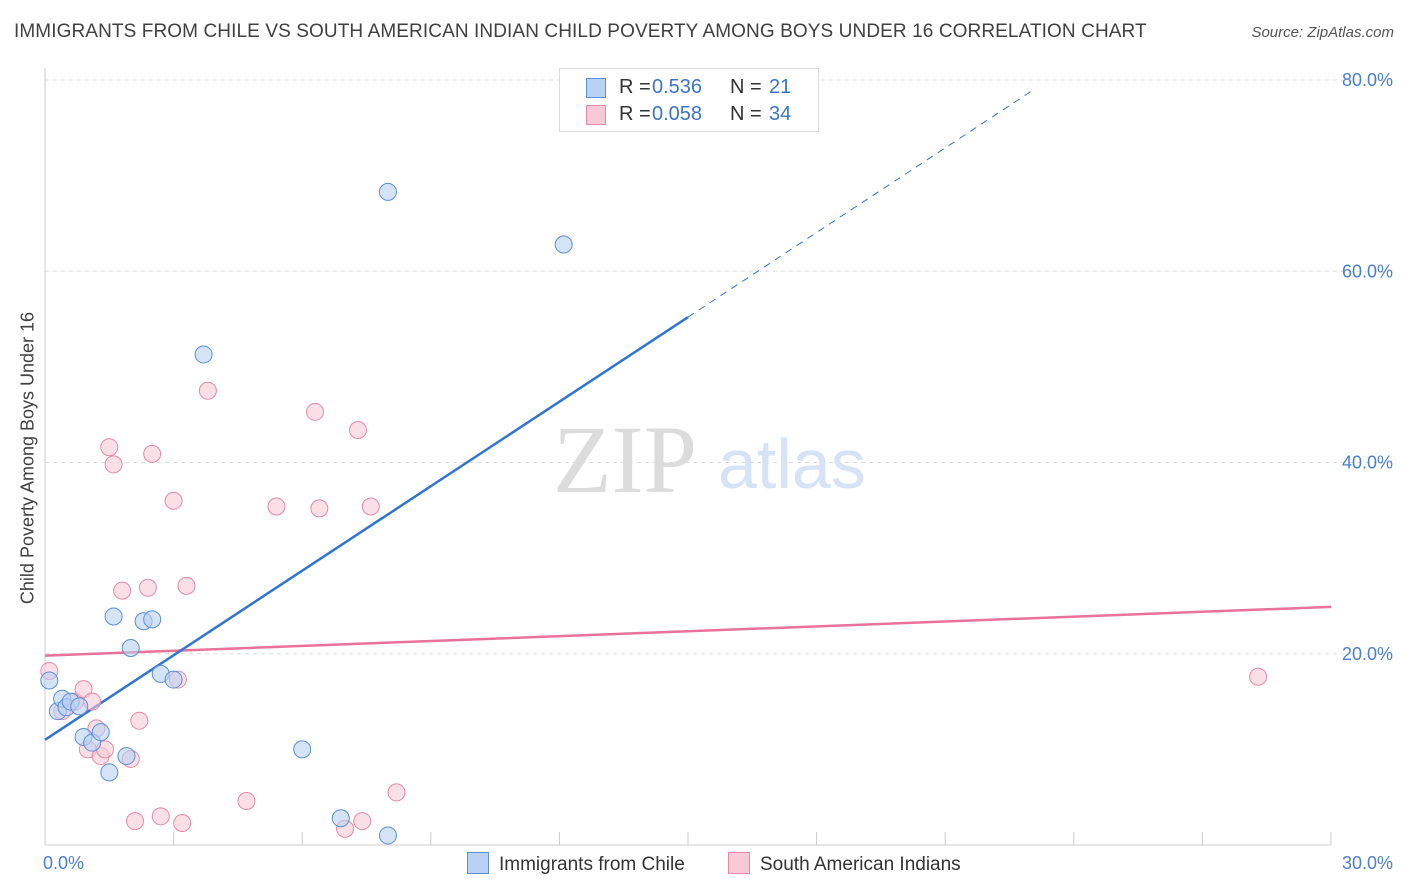  Describe the element at coordinates (677, 87) in the screenshot. I see `legend-r-value: 0.536` at that location.